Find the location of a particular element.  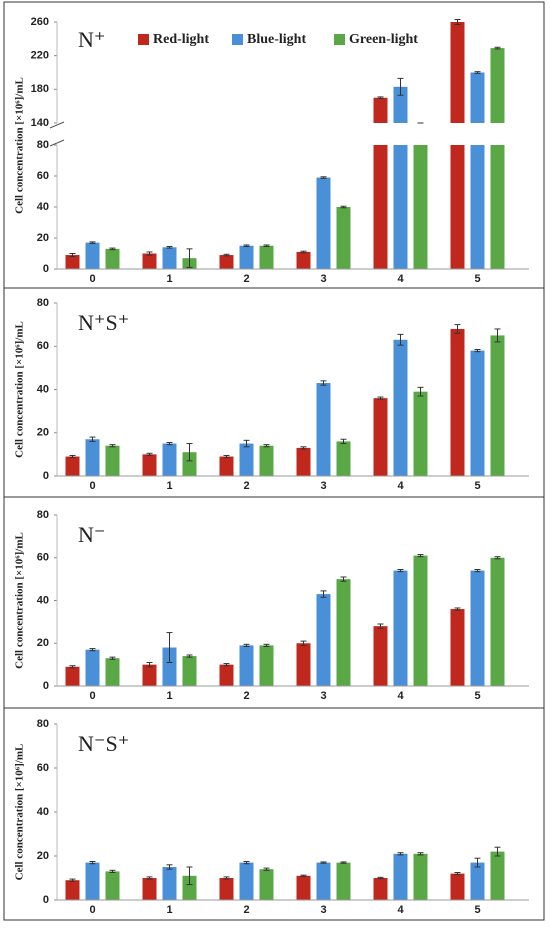

panel-title: N⁺ is located at coordinates (92, 39).